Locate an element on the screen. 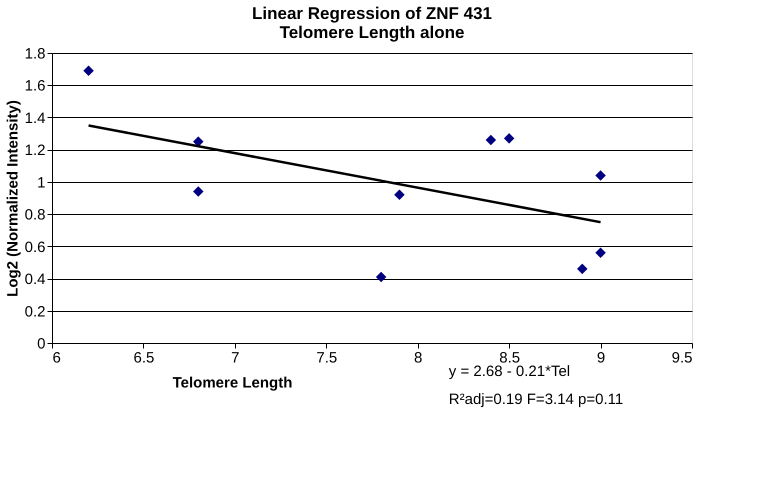  text: Telomere Length alone is located at coordinates (372, 32).